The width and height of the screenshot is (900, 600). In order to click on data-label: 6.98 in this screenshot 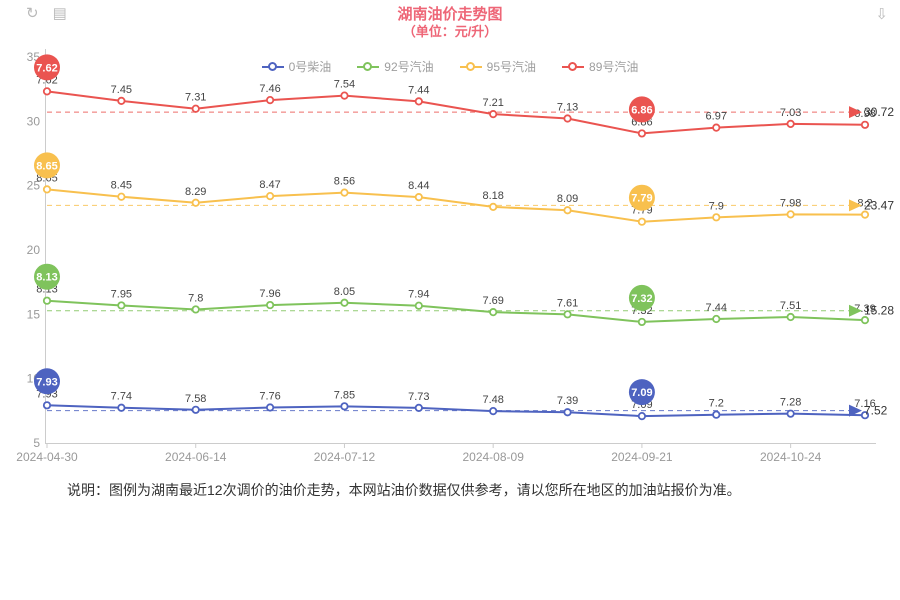, I will do `click(864, 114)`.